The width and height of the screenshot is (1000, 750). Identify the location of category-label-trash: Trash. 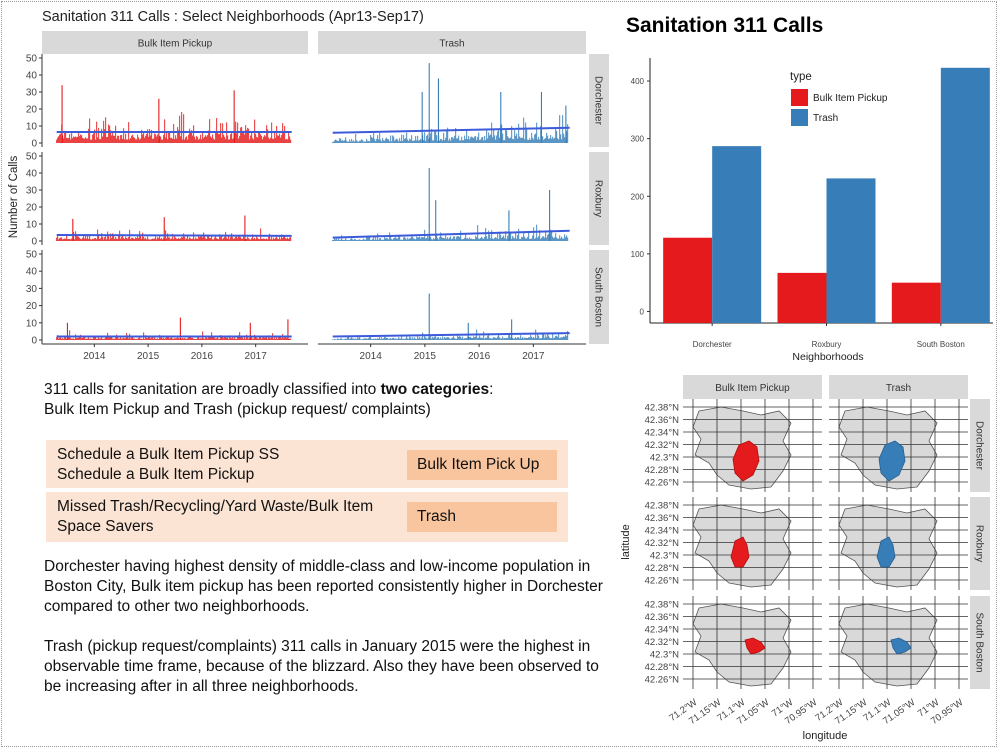
(482, 517).